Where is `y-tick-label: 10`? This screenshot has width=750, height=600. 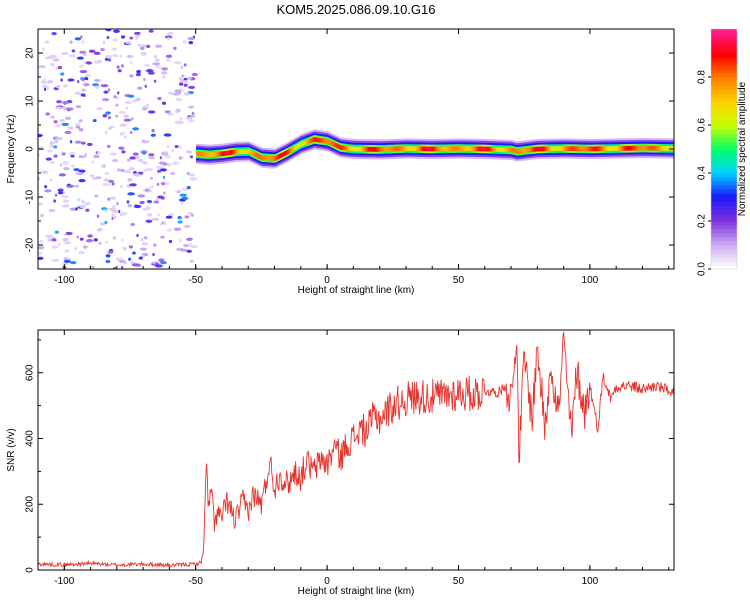 y-tick-label: 10 is located at coordinates (30, 101).